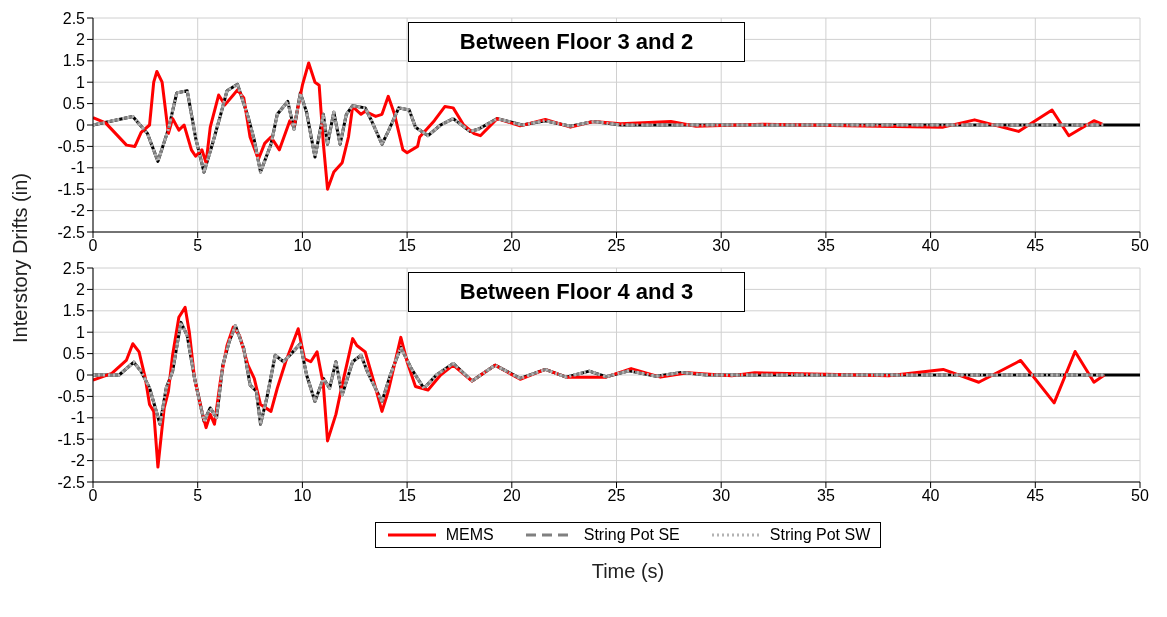 The height and width of the screenshot is (617, 1167). I want to click on legend-label: String Pot SE, so click(631, 535).